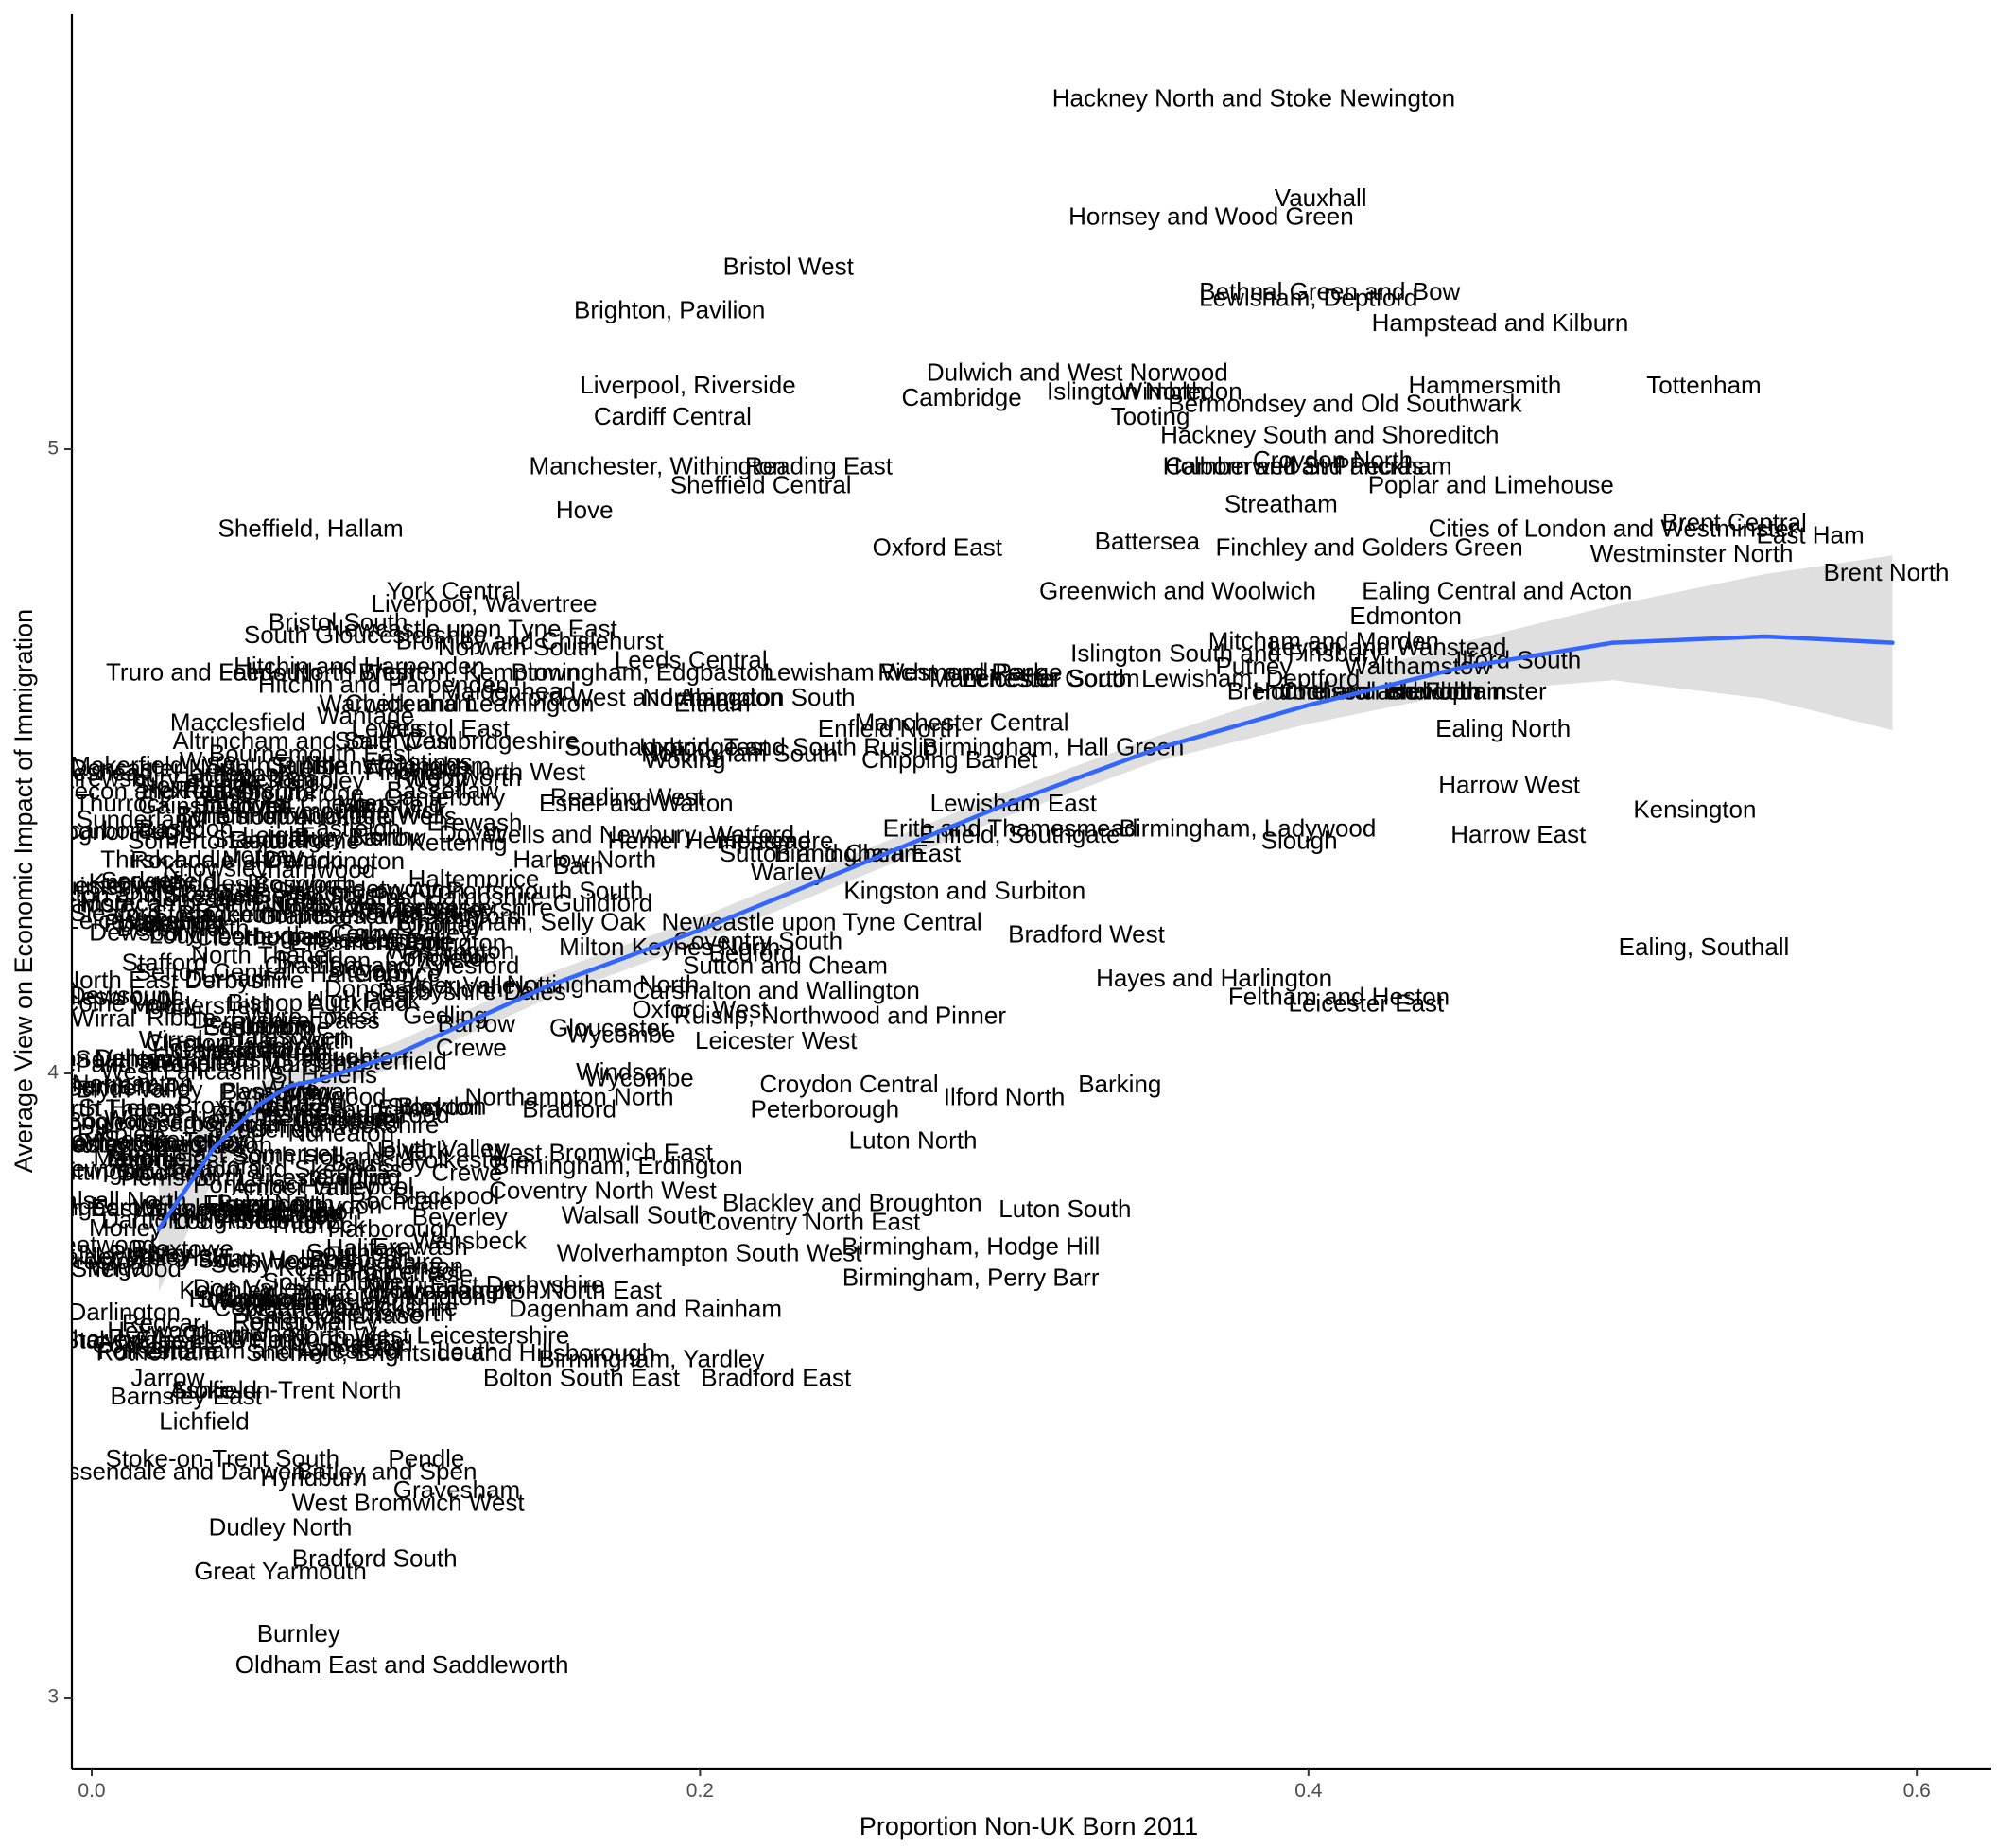  Describe the element at coordinates (261, 936) in the screenshot. I see `point-label: Cleethorpes` at that location.